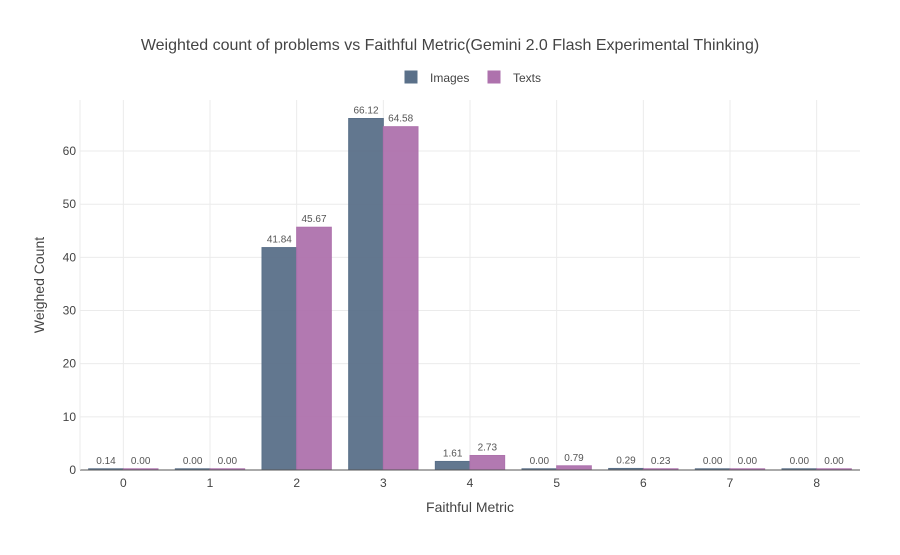  What do you see at coordinates (39, 285) in the screenshot?
I see `y-axis-title: Weighed Count` at bounding box center [39, 285].